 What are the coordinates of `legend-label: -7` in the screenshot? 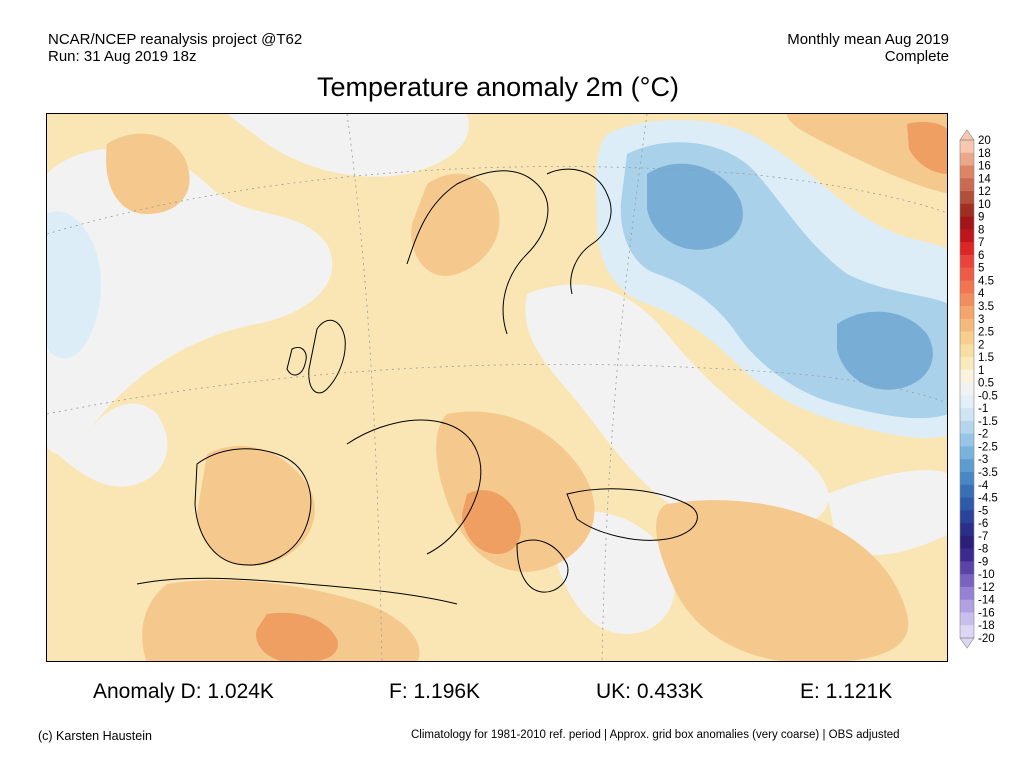 It's located at (983, 537).